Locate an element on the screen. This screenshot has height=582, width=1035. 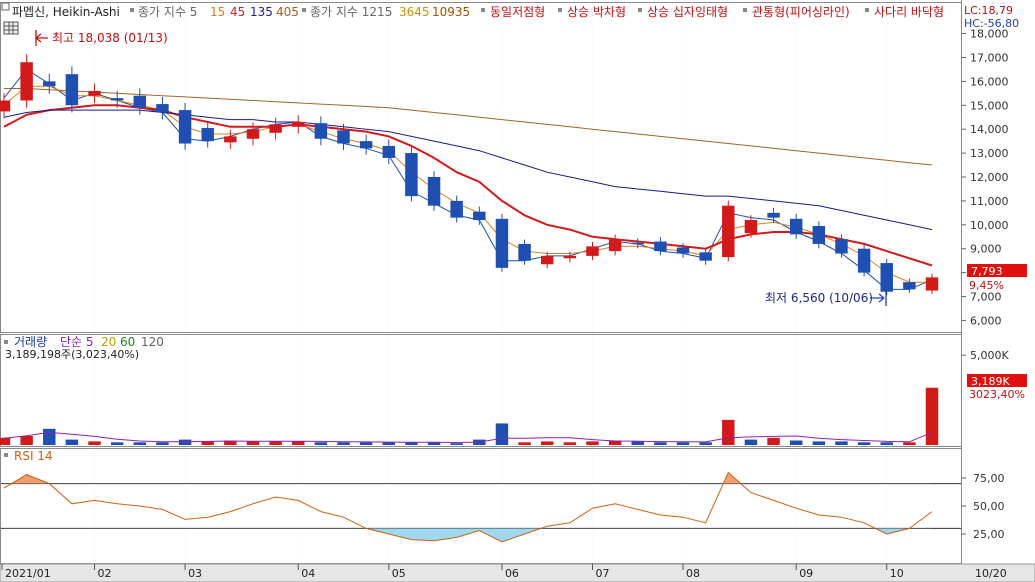
volume-tick-label: 5,000K is located at coordinates (989, 355).